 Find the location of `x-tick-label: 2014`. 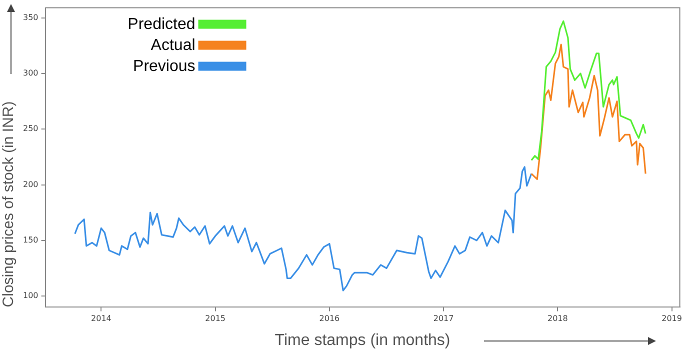

x-tick-label: 2014 is located at coordinates (101, 319).